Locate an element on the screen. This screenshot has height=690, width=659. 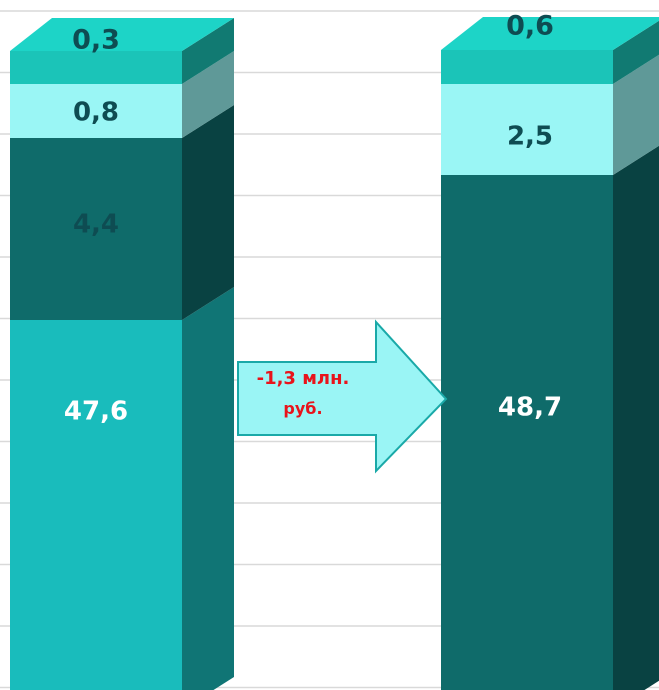
arrow-shape is located at coordinates (342, 396).